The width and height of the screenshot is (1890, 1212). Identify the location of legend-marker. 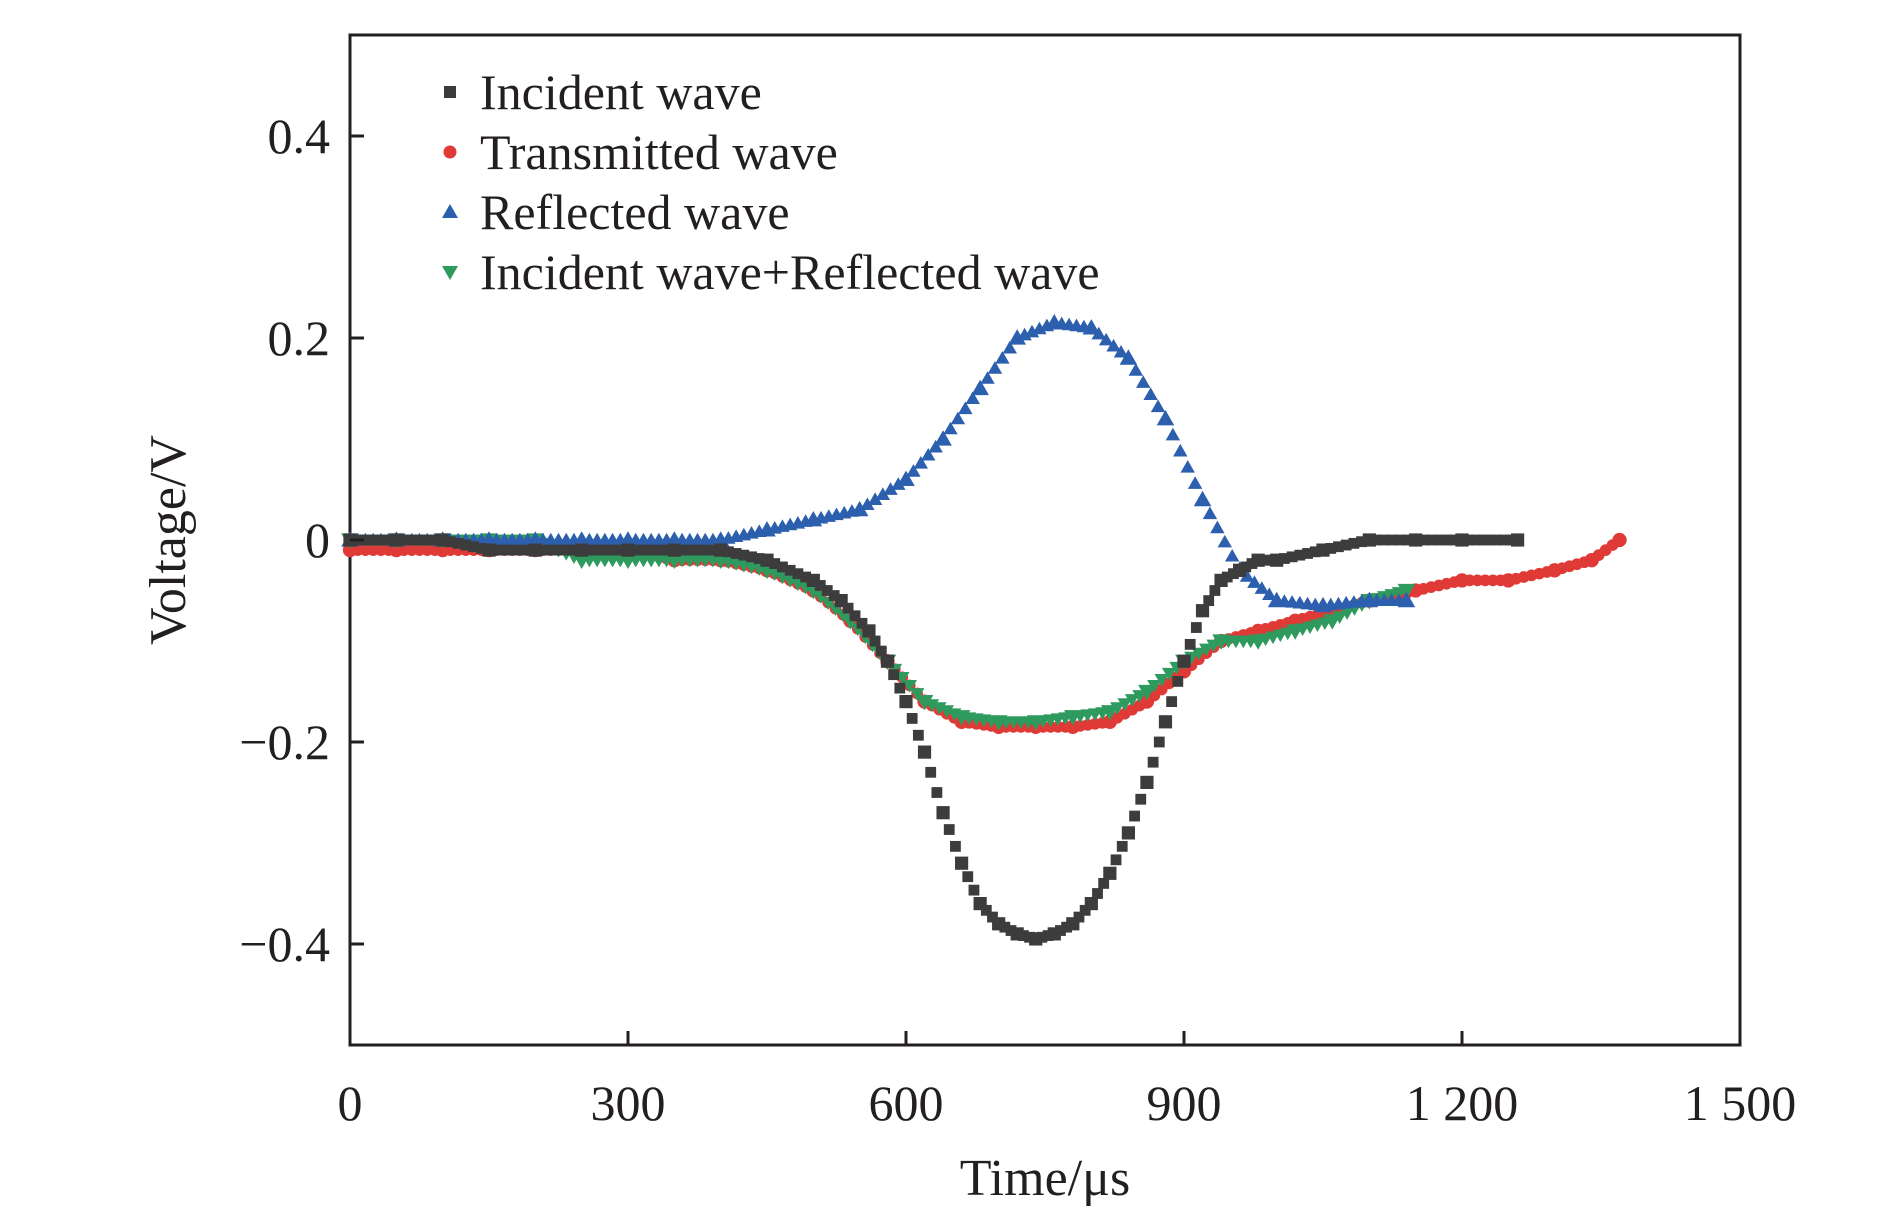
(450, 152).